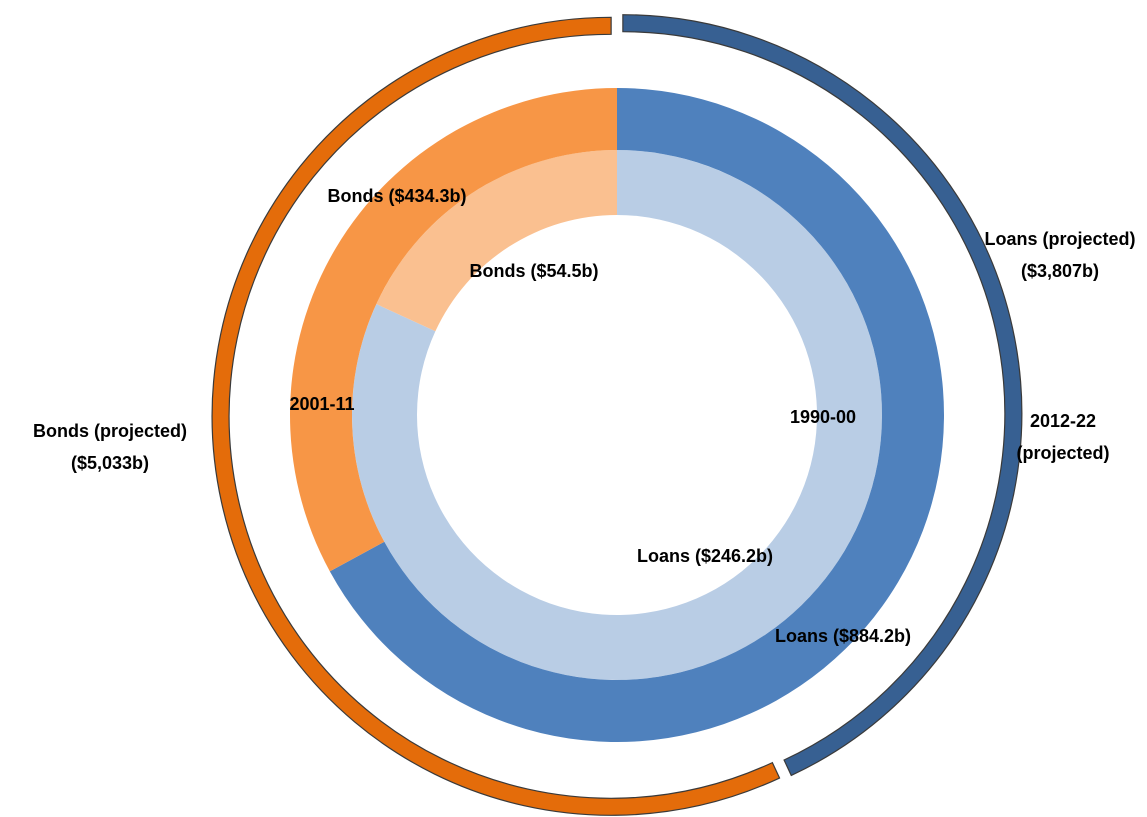  I want to click on segment-label: ($5,033b), so click(110, 463).